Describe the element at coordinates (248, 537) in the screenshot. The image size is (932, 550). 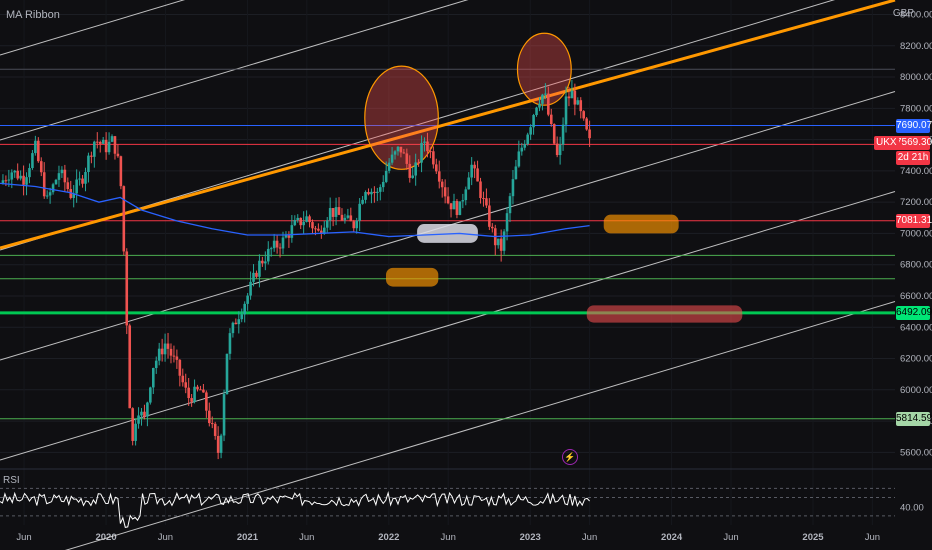
I see `x-tick-label: 2021` at that location.